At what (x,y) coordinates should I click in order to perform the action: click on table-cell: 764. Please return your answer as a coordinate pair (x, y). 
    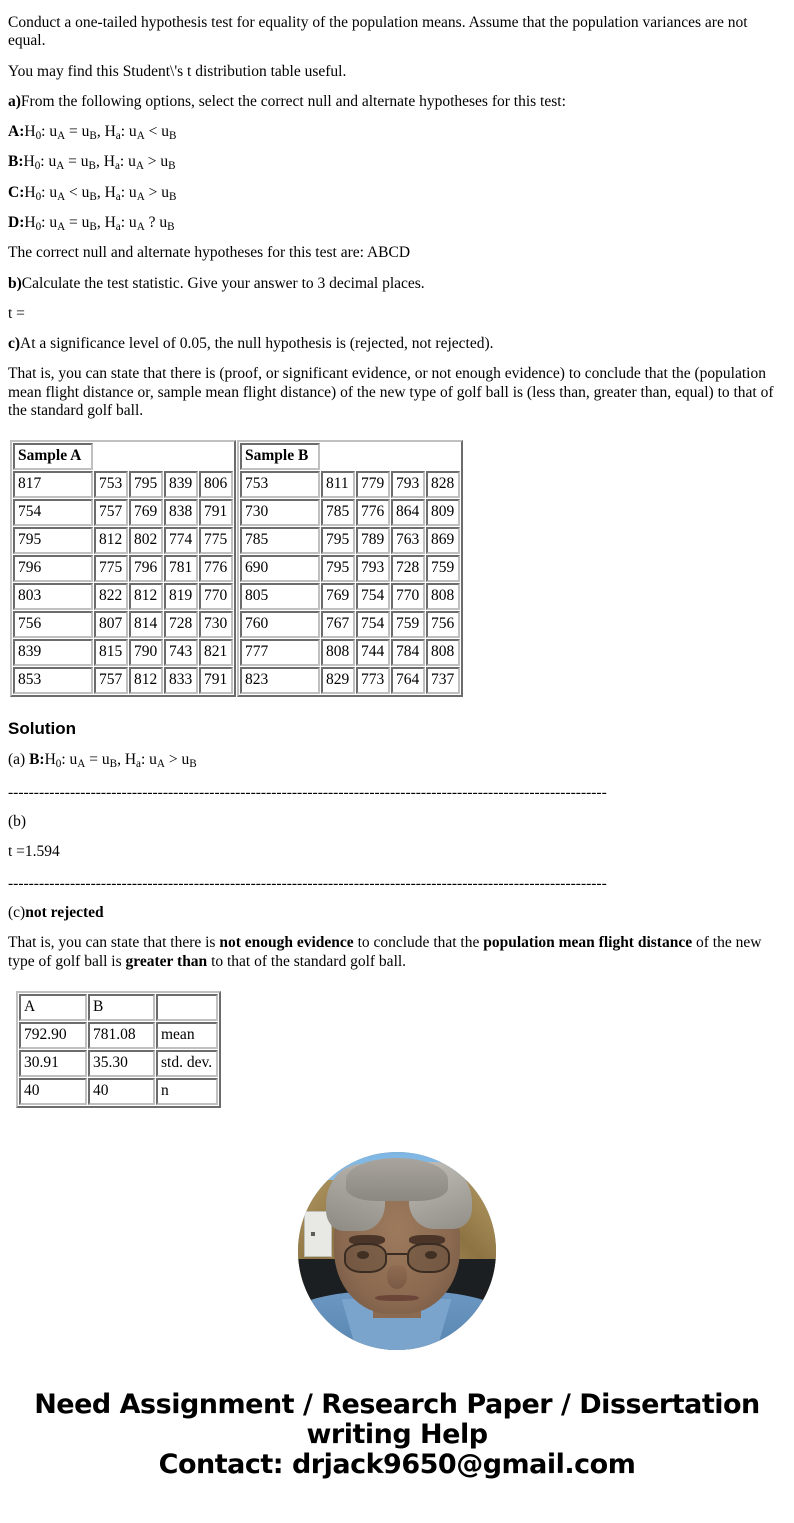
    Looking at the image, I should click on (408, 681).